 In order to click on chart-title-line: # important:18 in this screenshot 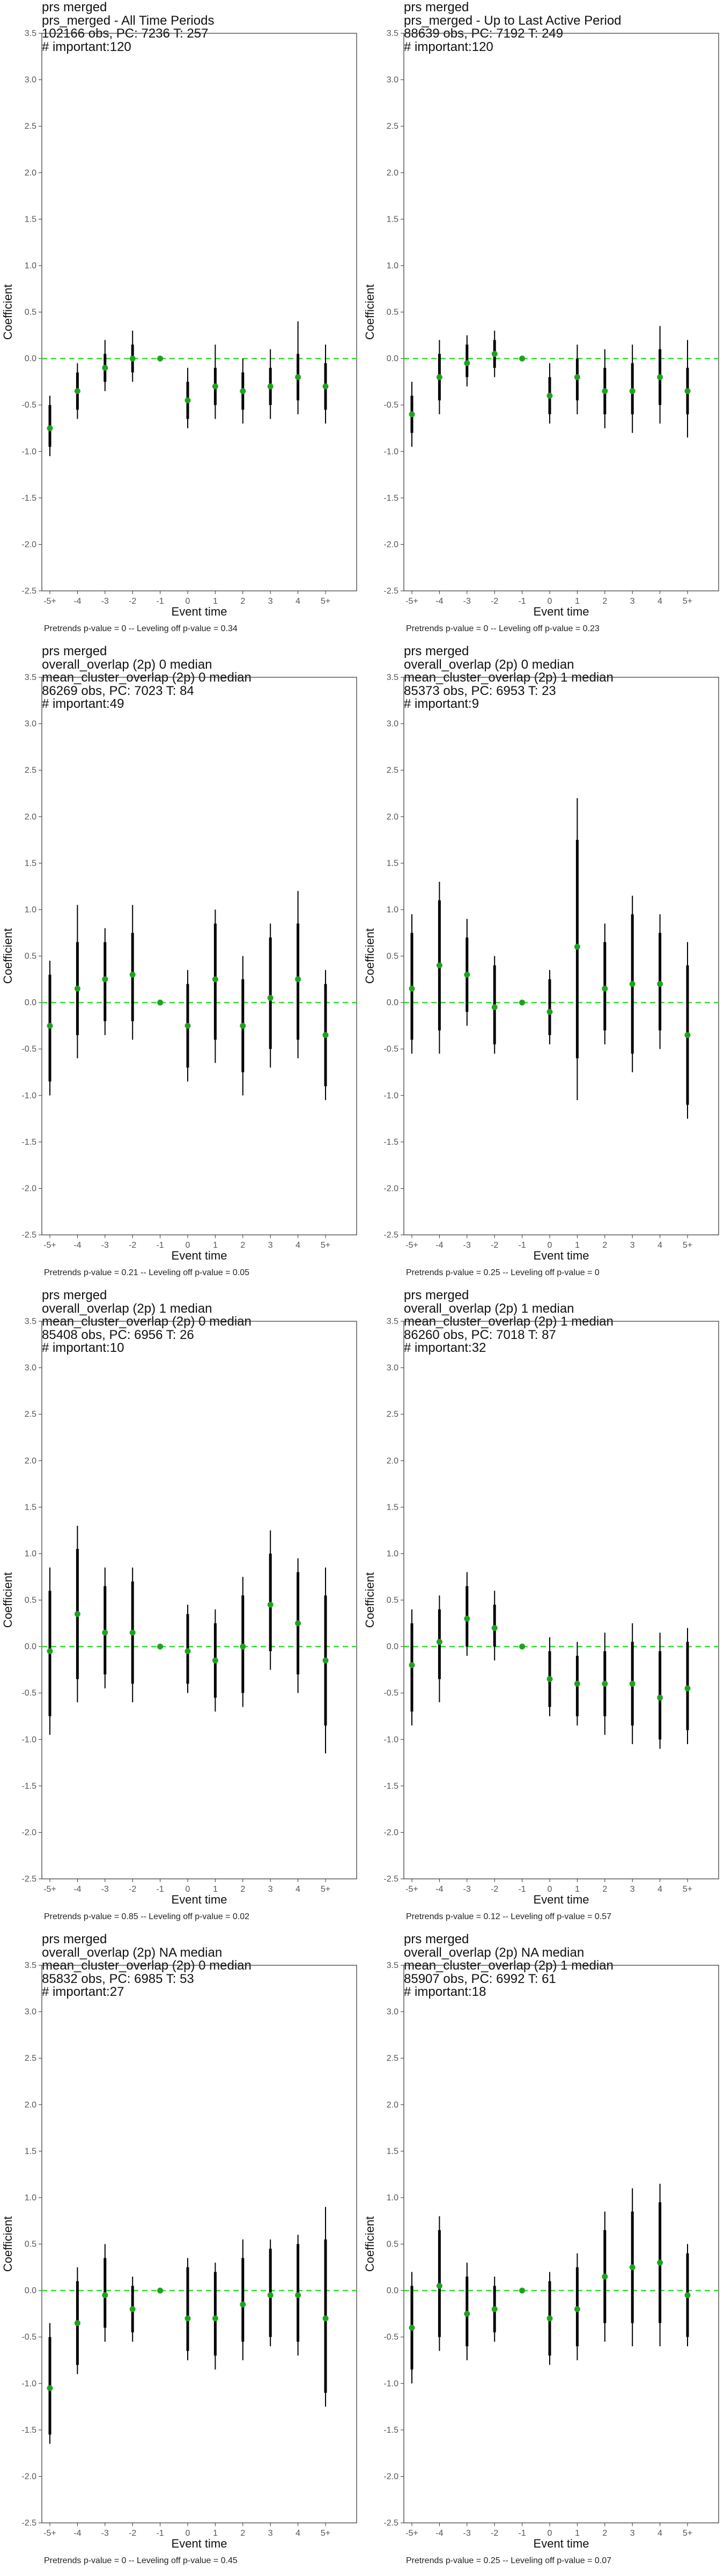, I will do `click(445, 1992)`.